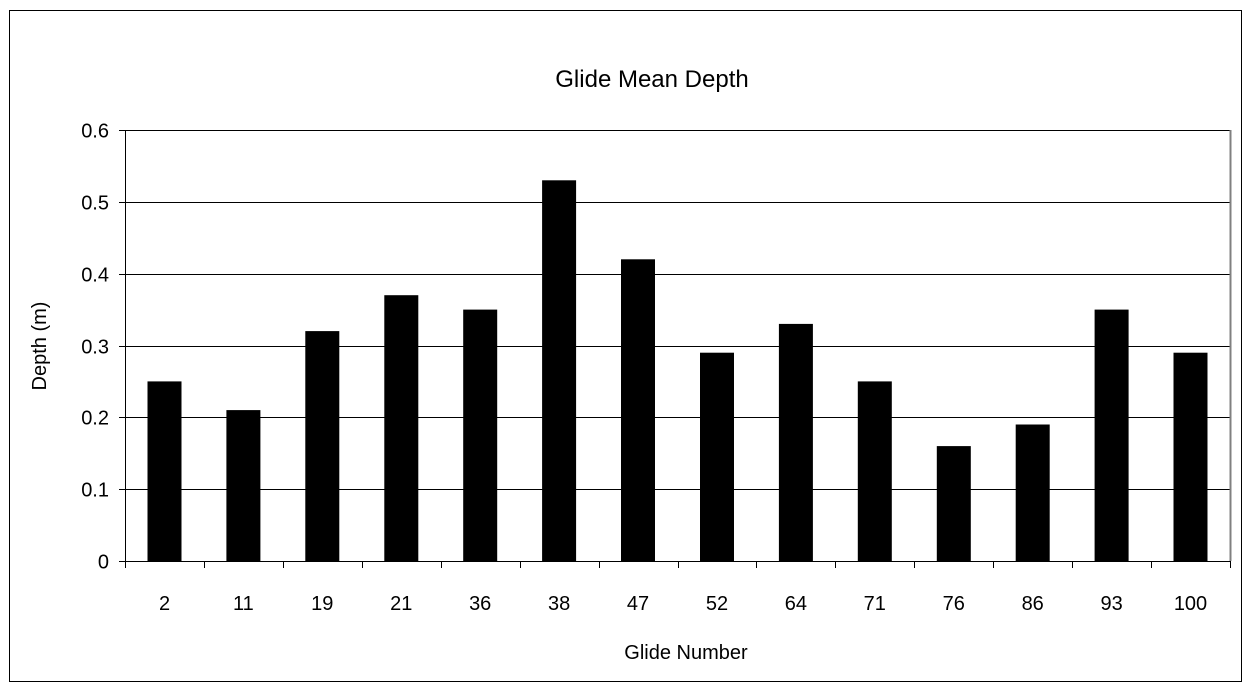  What do you see at coordinates (1190, 604) in the screenshot?
I see `x-tick-label: 100` at bounding box center [1190, 604].